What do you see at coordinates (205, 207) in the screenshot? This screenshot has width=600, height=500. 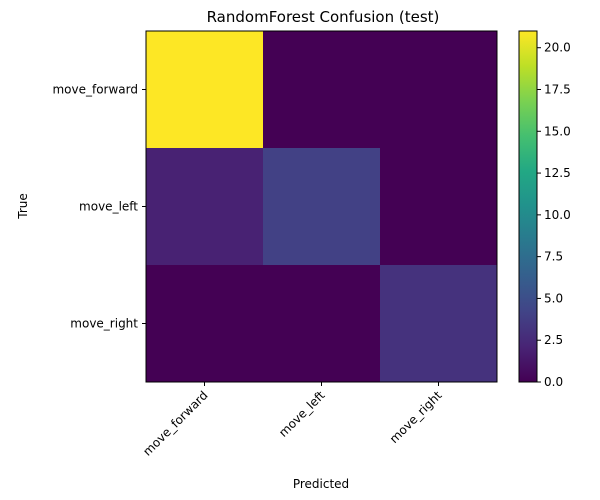 I see `heatmap-cell-move_left-move_forward` at bounding box center [205, 207].